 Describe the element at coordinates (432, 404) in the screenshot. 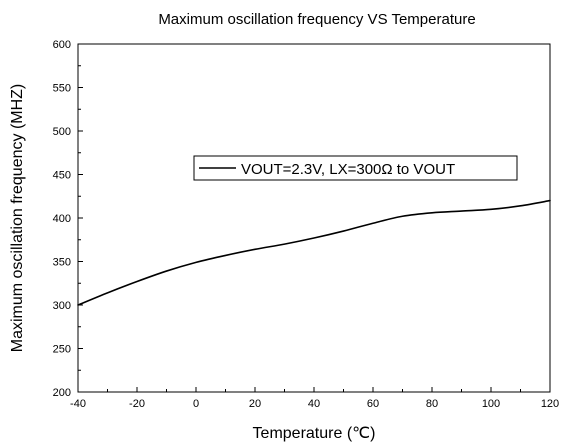

I see `x-tick-label: 80` at that location.